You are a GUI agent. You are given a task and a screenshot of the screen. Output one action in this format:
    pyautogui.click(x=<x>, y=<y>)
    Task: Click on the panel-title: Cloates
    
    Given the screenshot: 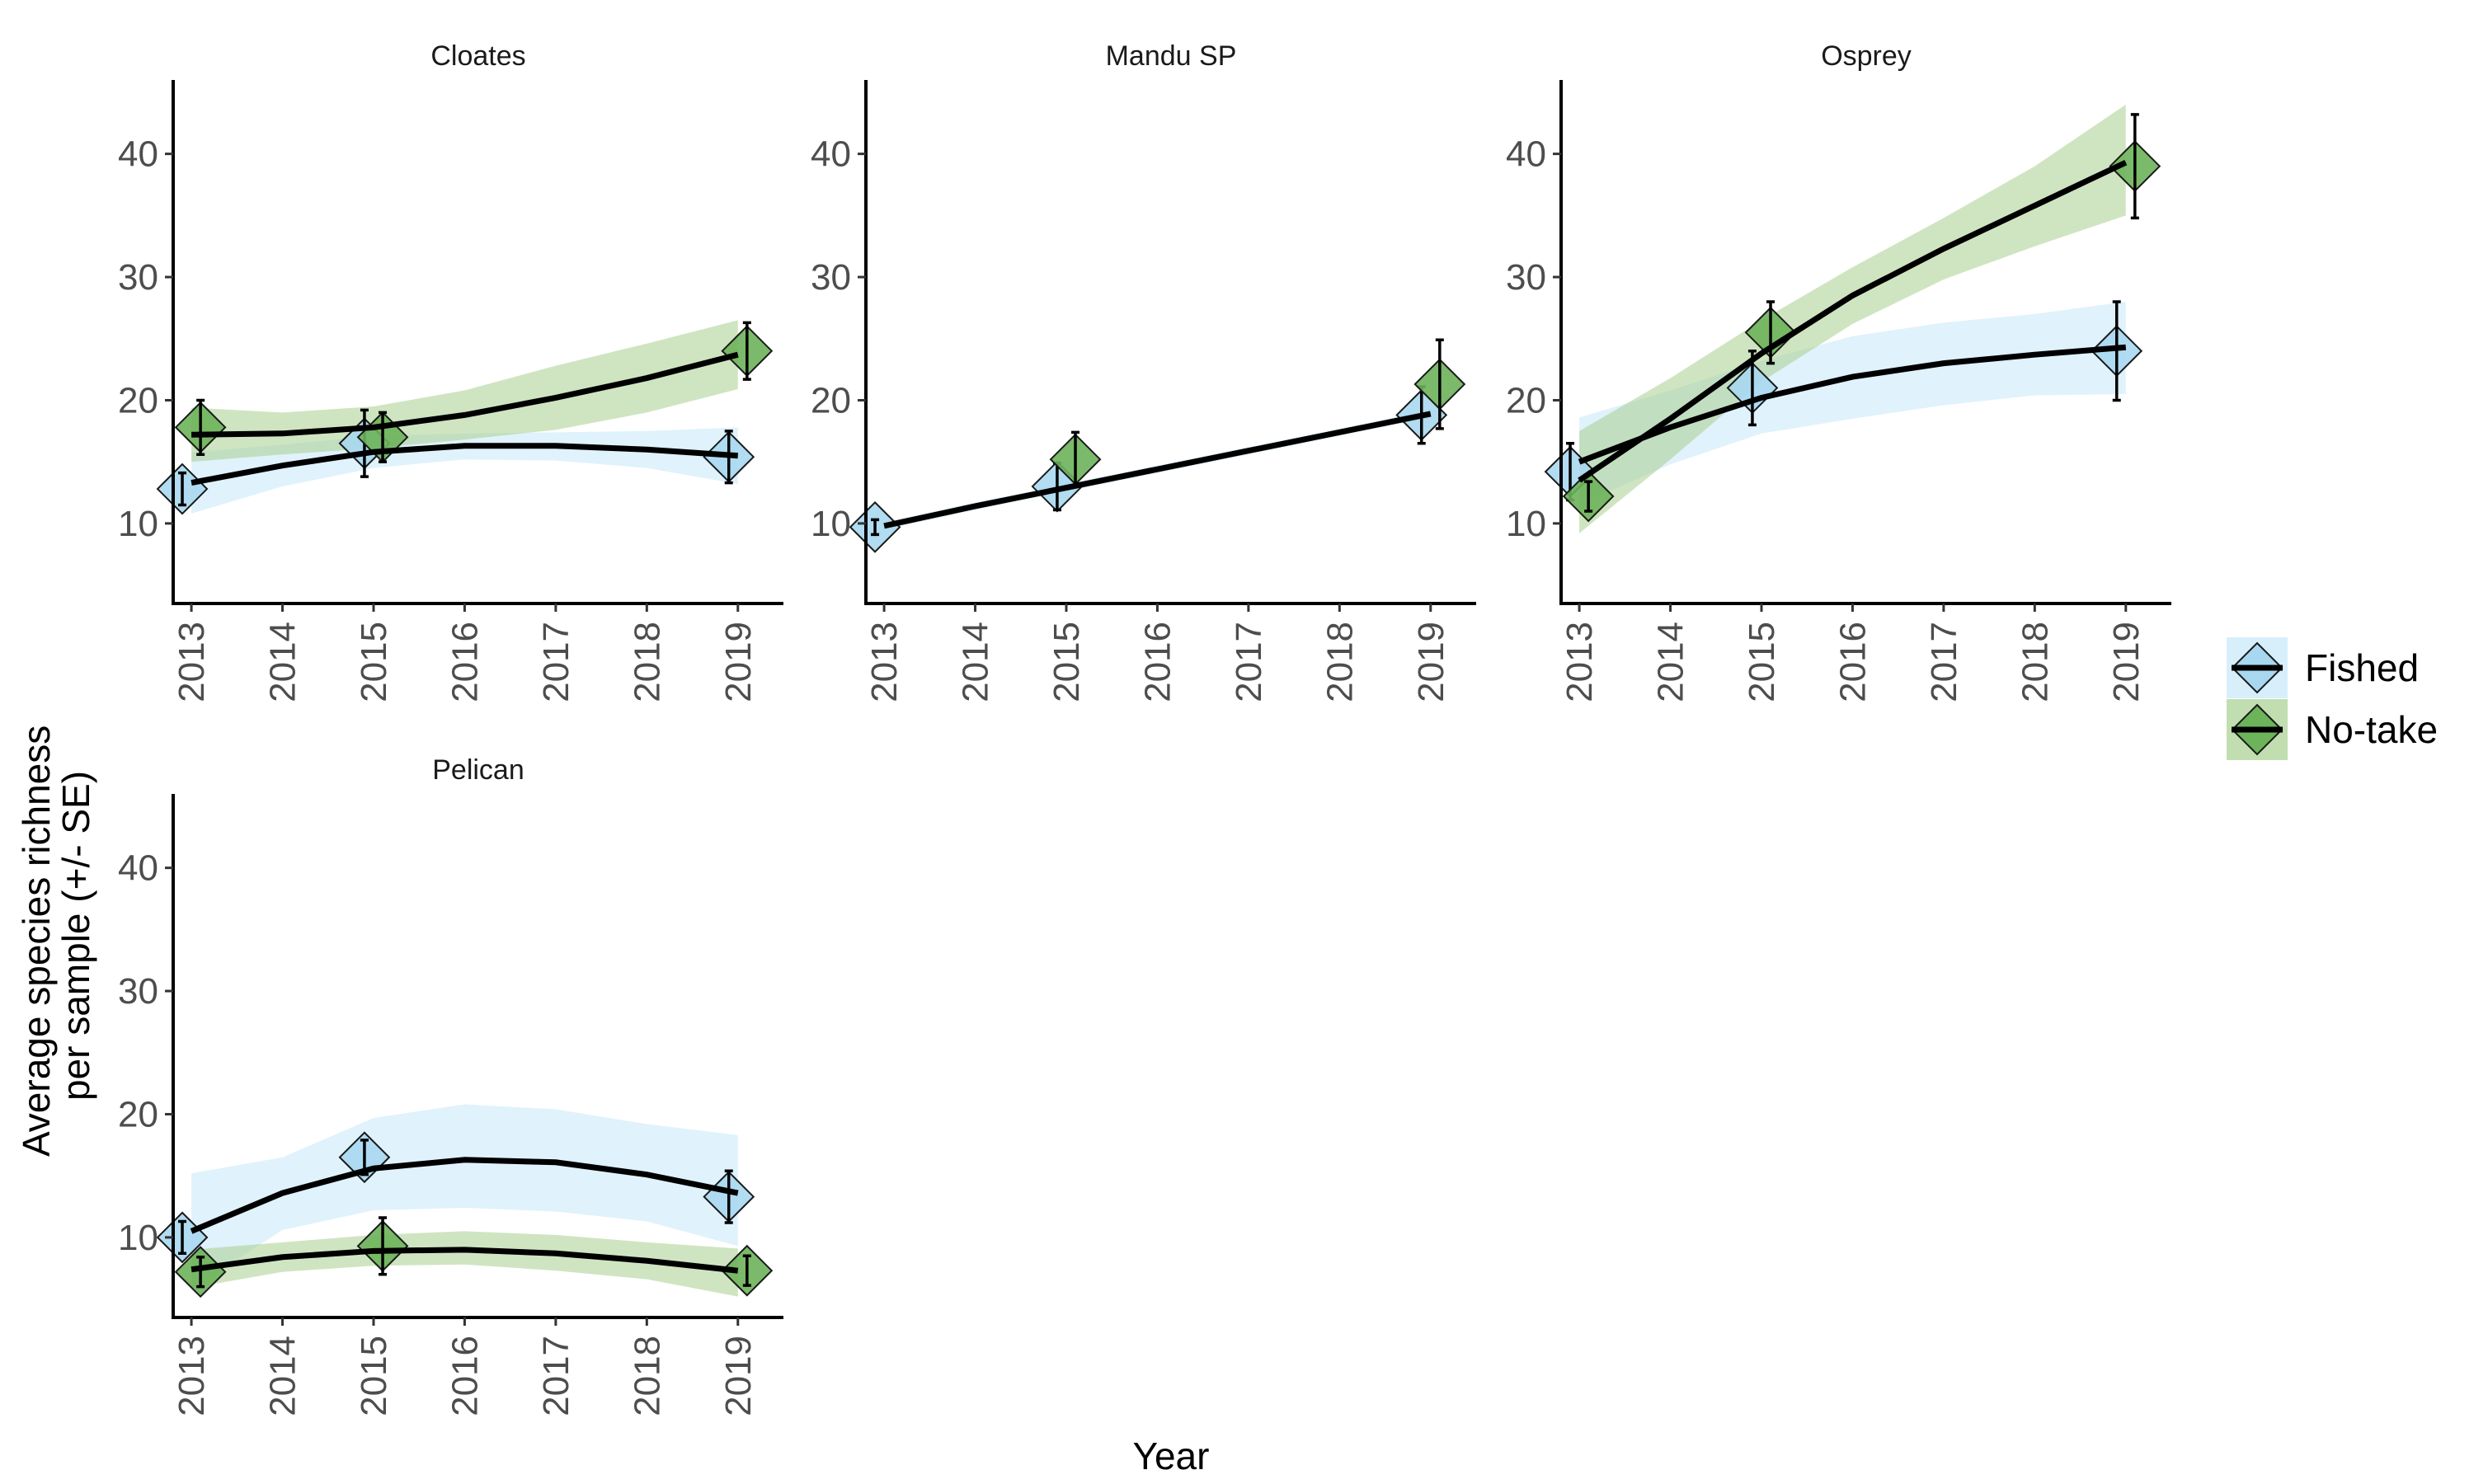 What is the action you would take?
    pyautogui.click(x=477, y=56)
    